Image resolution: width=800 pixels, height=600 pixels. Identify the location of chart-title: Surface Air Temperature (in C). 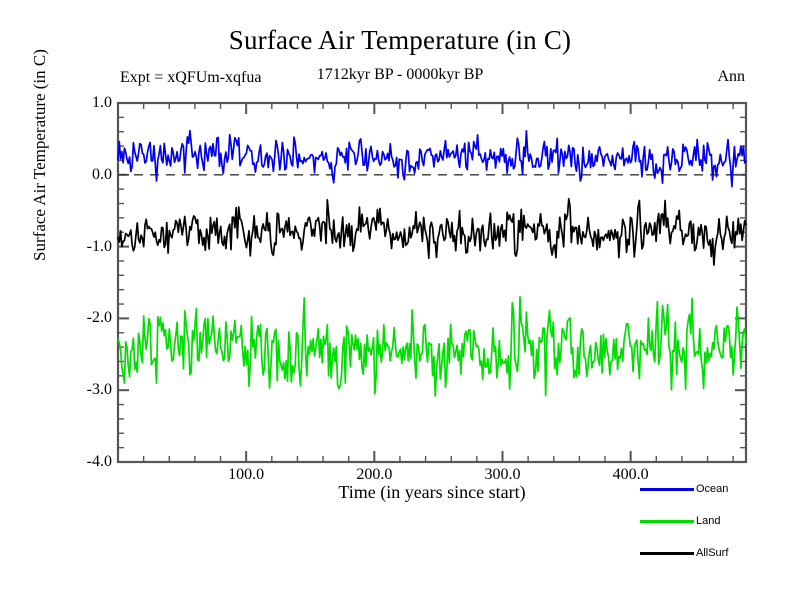
(400, 40).